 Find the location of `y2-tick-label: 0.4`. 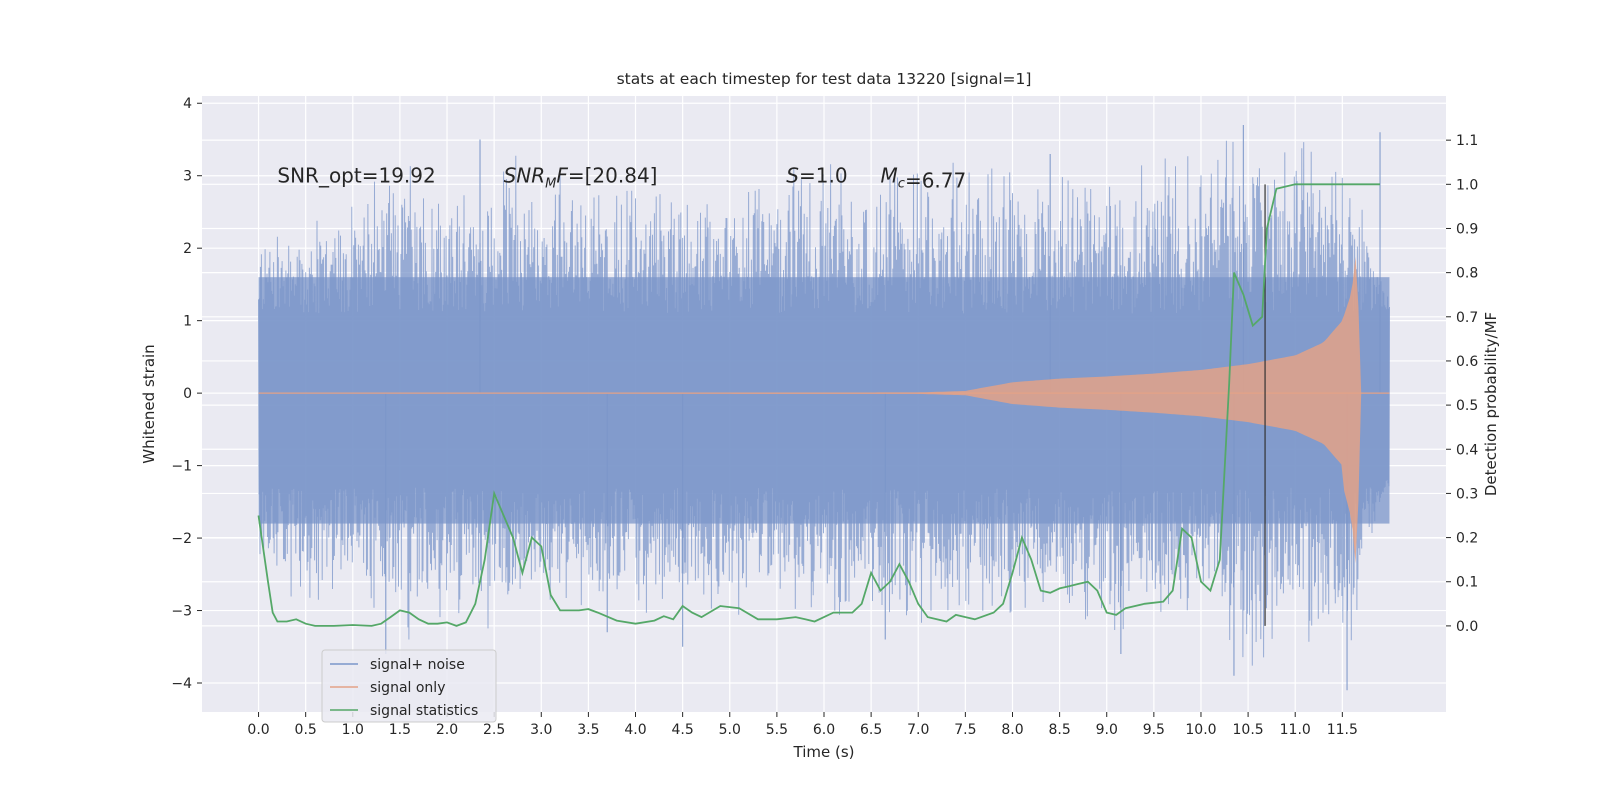

y2-tick-label: 0.4 is located at coordinates (1467, 450).